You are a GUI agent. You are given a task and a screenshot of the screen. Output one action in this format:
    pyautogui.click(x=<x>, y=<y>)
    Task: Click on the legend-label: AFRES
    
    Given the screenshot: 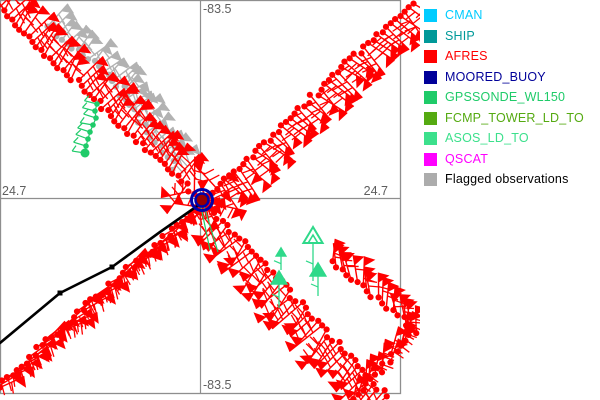 What is the action you would take?
    pyautogui.click(x=466, y=56)
    